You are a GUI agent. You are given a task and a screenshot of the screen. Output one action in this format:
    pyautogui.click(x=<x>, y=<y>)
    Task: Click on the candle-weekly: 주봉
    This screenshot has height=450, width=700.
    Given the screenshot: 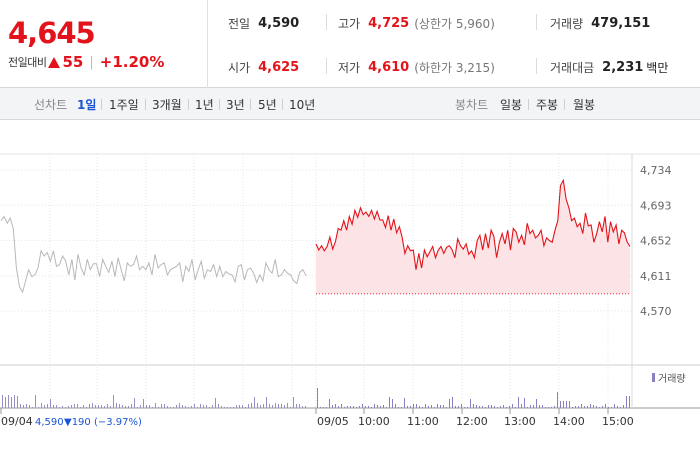 What is the action you would take?
    pyautogui.click(x=547, y=105)
    